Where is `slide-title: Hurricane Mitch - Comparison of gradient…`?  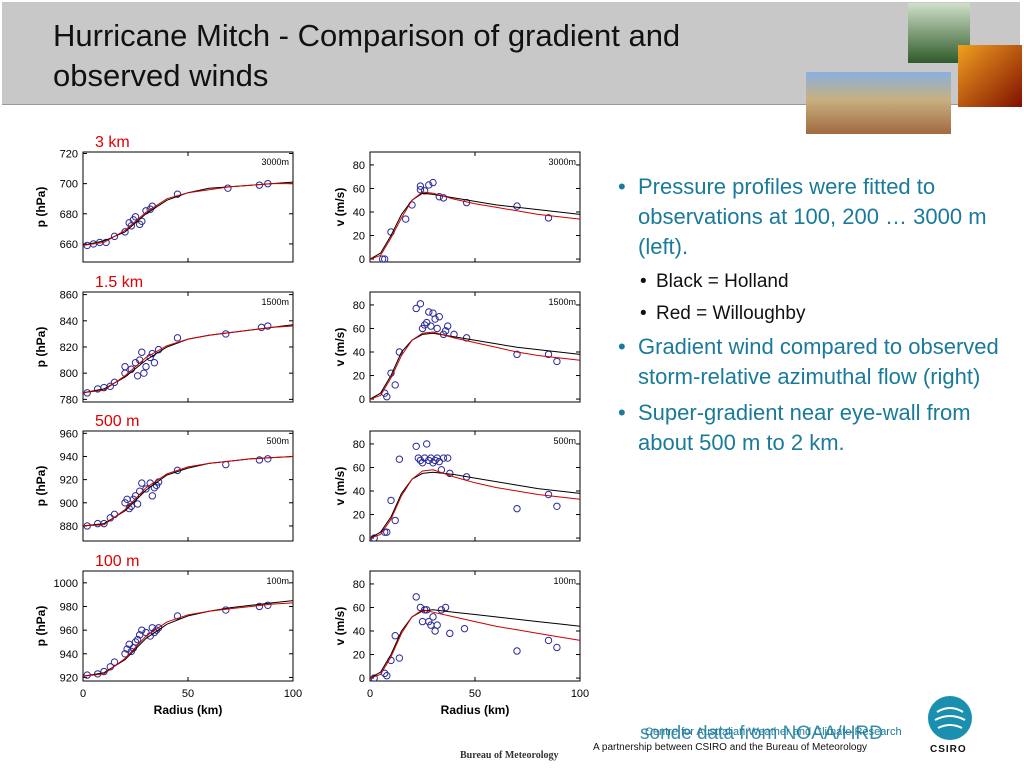
slide-title: Hurricane Mitch - Comparison of gradient… is located at coordinates (367, 55).